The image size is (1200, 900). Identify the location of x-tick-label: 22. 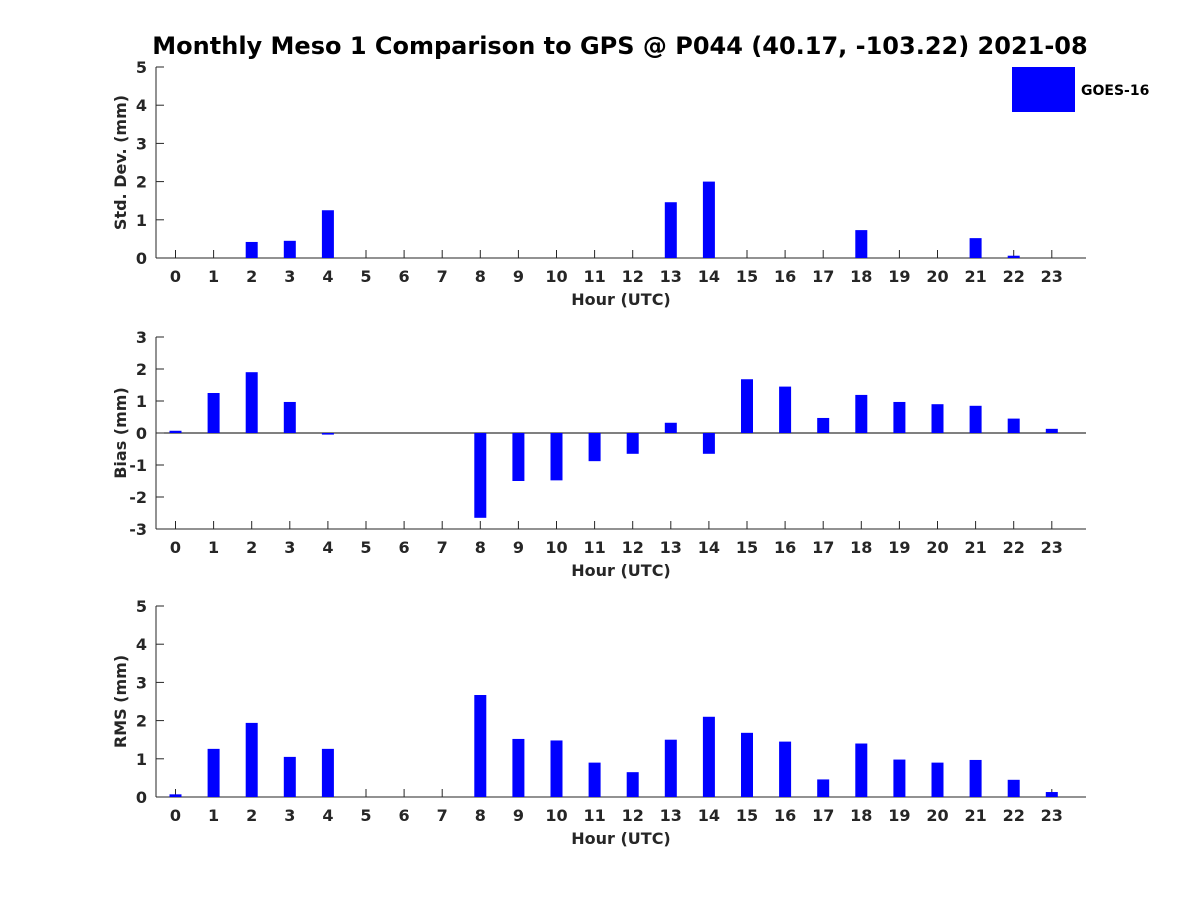
(1014, 547).